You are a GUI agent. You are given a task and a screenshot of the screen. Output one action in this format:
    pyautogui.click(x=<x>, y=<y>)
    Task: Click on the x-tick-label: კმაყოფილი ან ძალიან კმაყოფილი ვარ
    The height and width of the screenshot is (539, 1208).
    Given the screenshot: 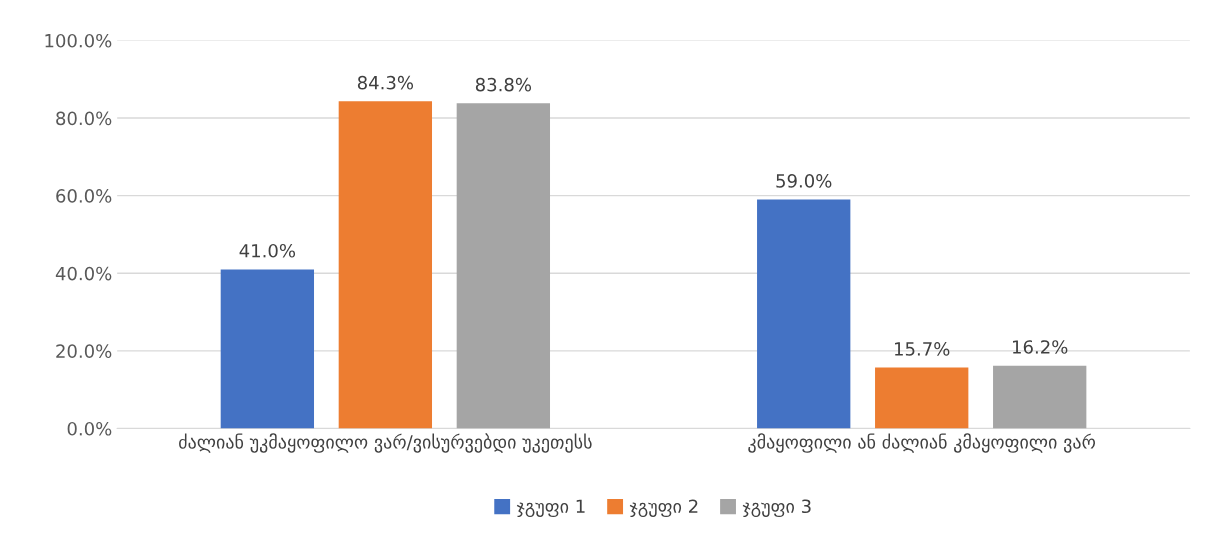 What is the action you would take?
    pyautogui.click(x=922, y=443)
    